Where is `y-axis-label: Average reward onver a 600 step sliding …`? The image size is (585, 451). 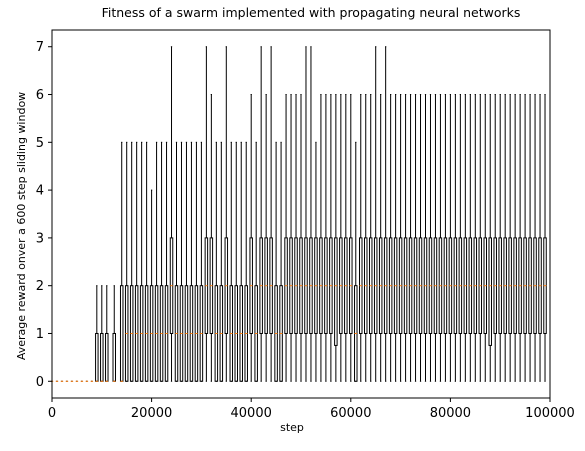
y-axis-label: Average reward onver a 600 step sliding … is located at coordinates (21, 226).